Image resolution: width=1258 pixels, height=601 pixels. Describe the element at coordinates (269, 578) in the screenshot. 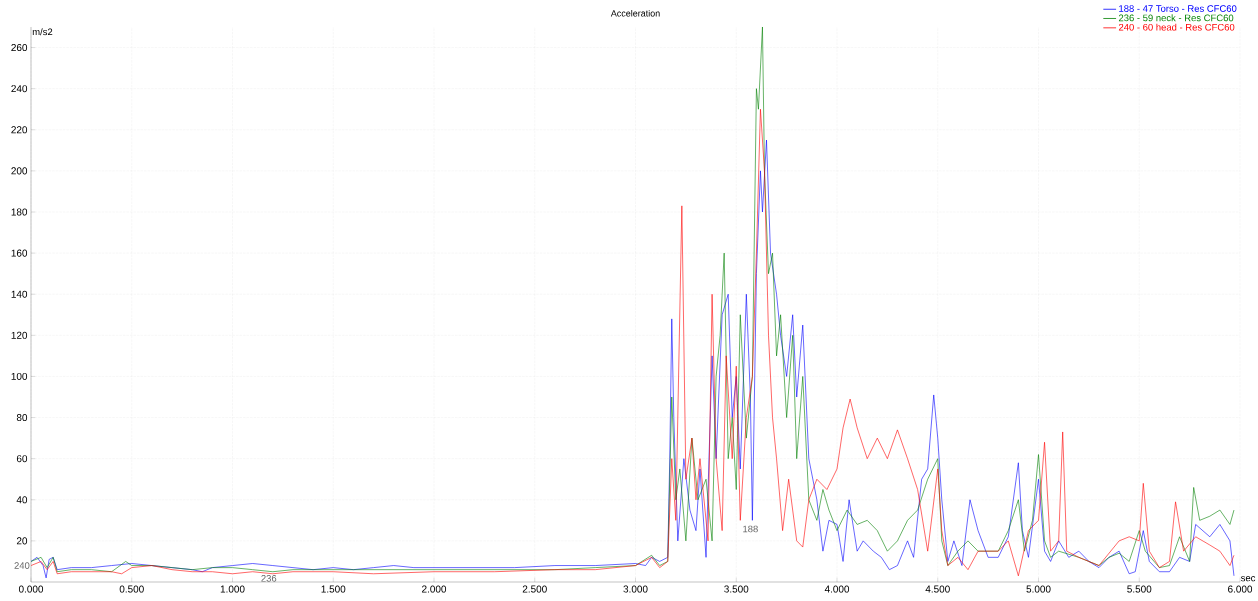

I see `annotation: 236` at that location.